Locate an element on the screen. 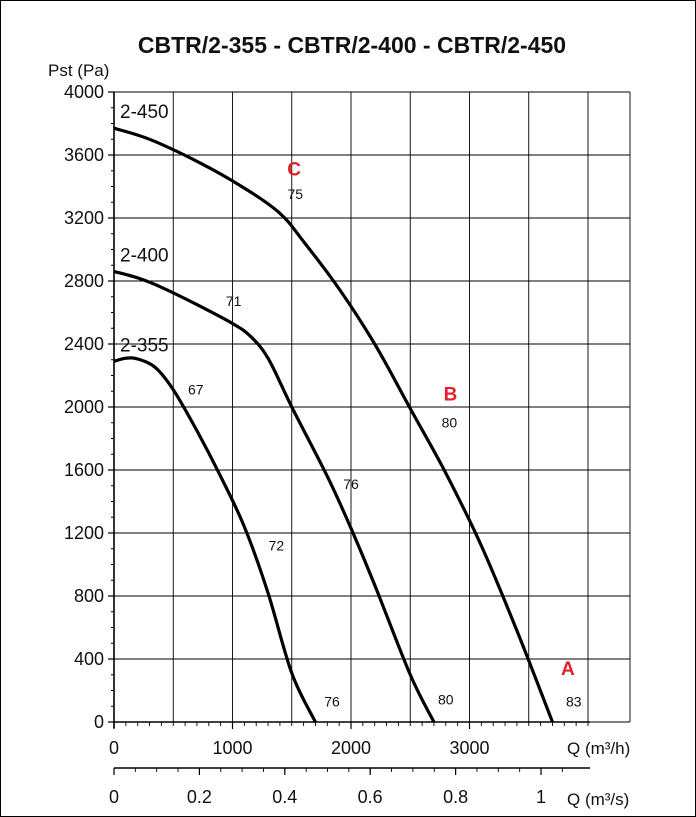  y-tick-label: 2800 is located at coordinates (84, 281).